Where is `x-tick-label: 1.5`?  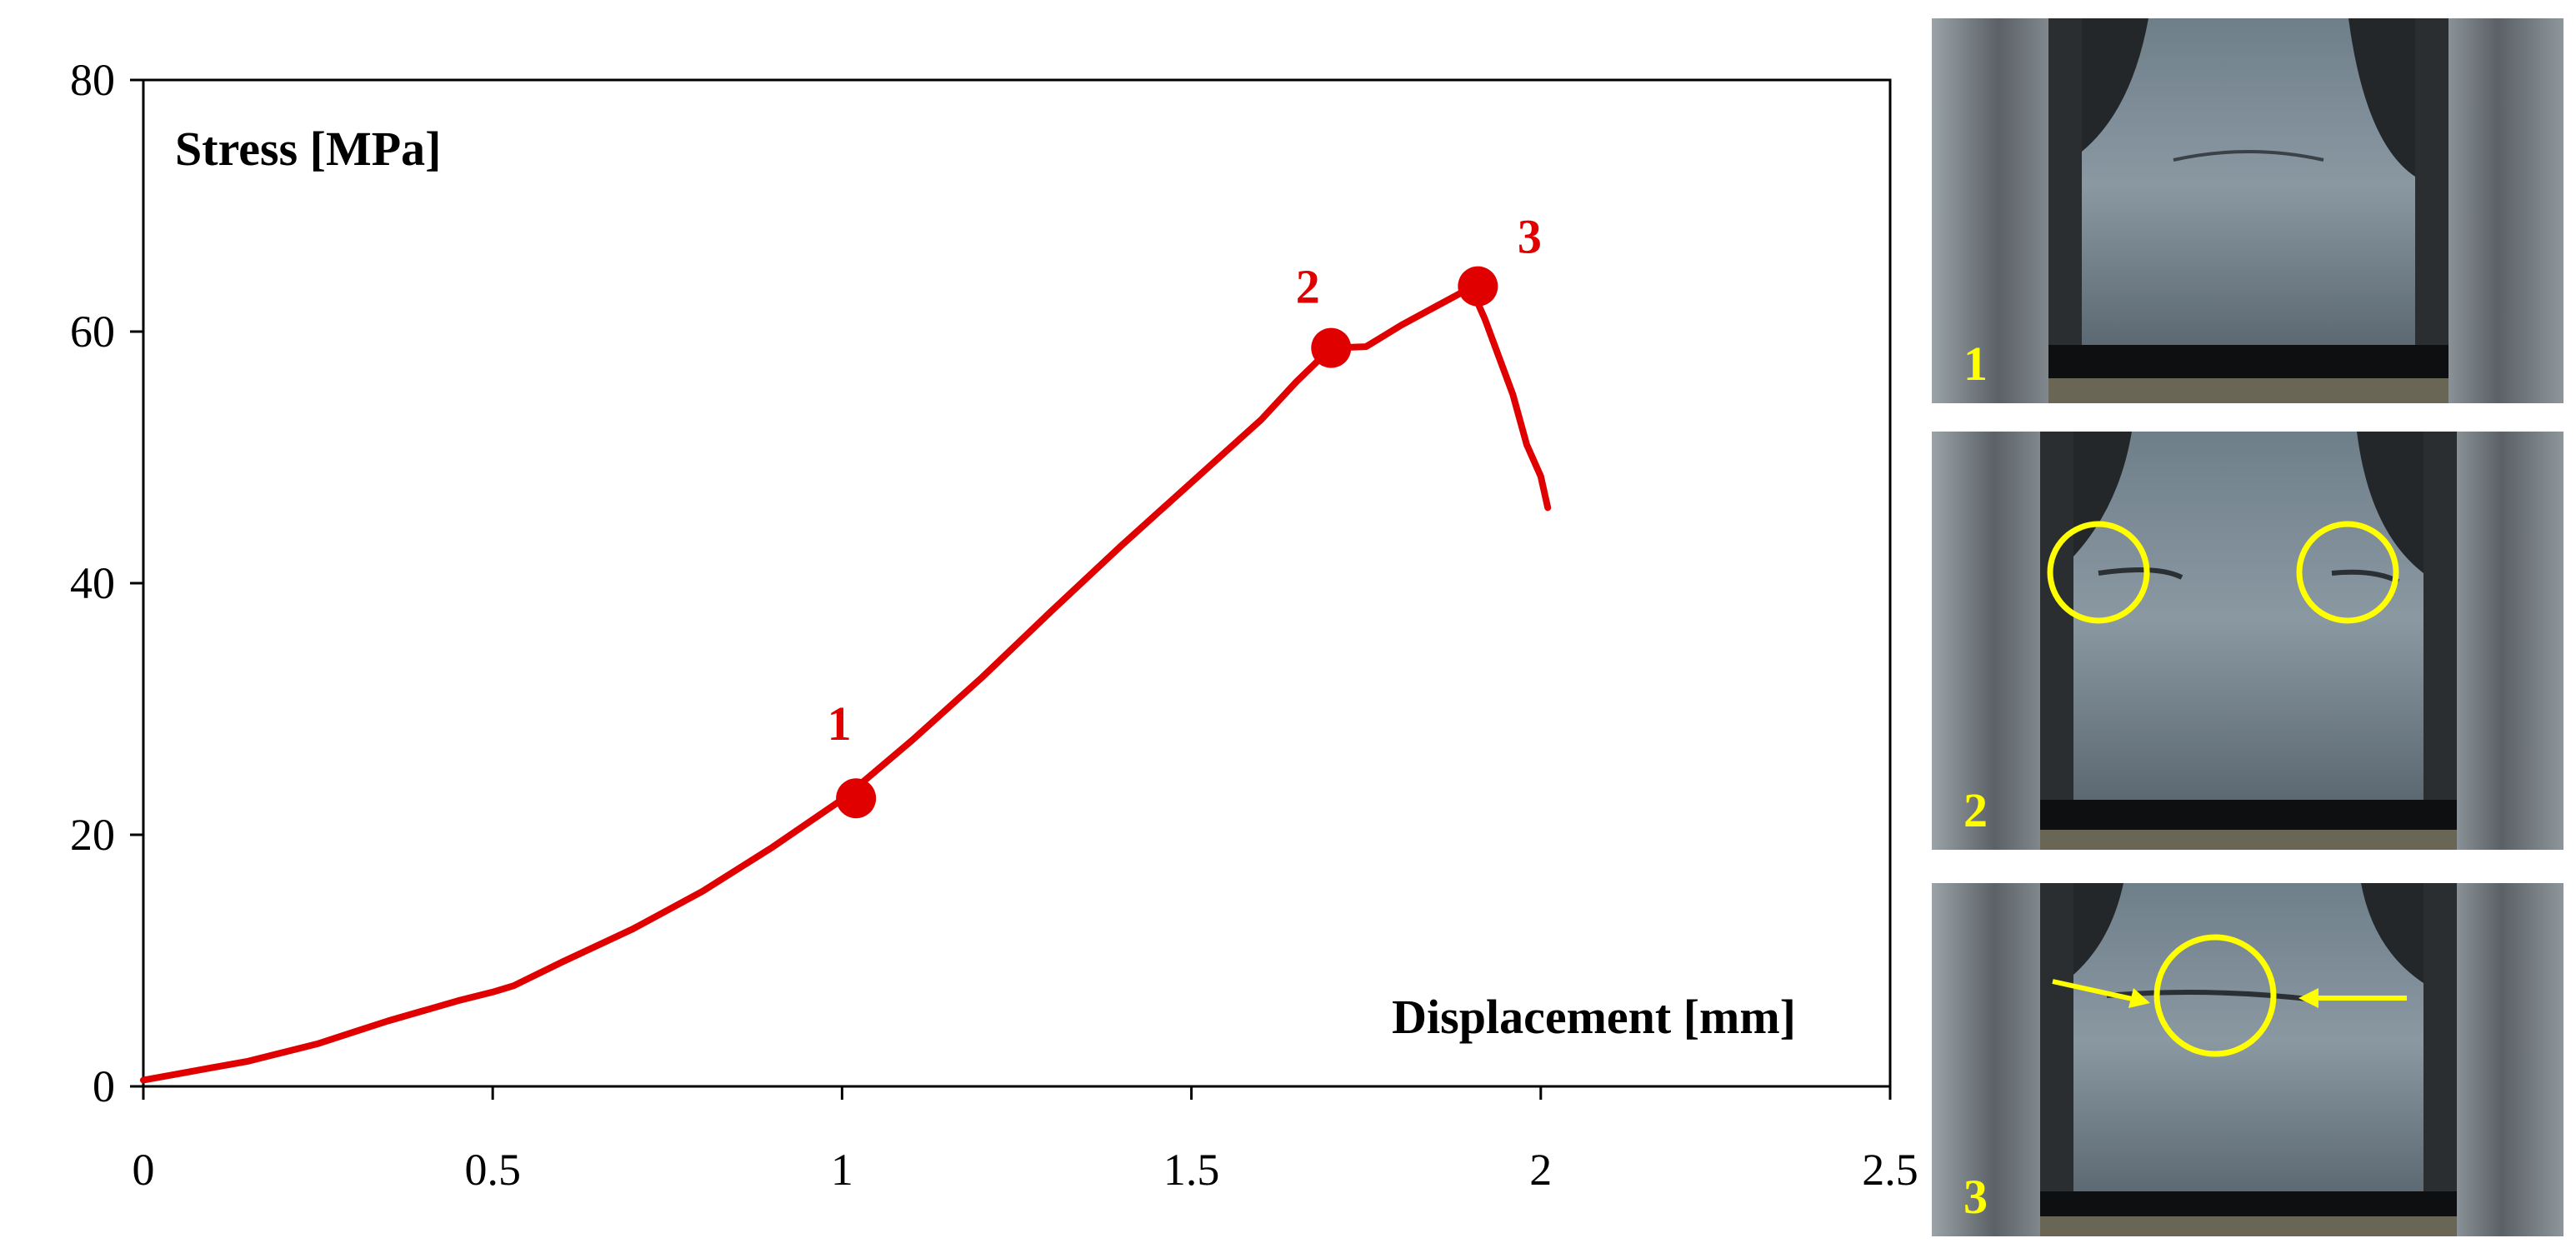 x-tick-label: 1.5 is located at coordinates (1191, 1170).